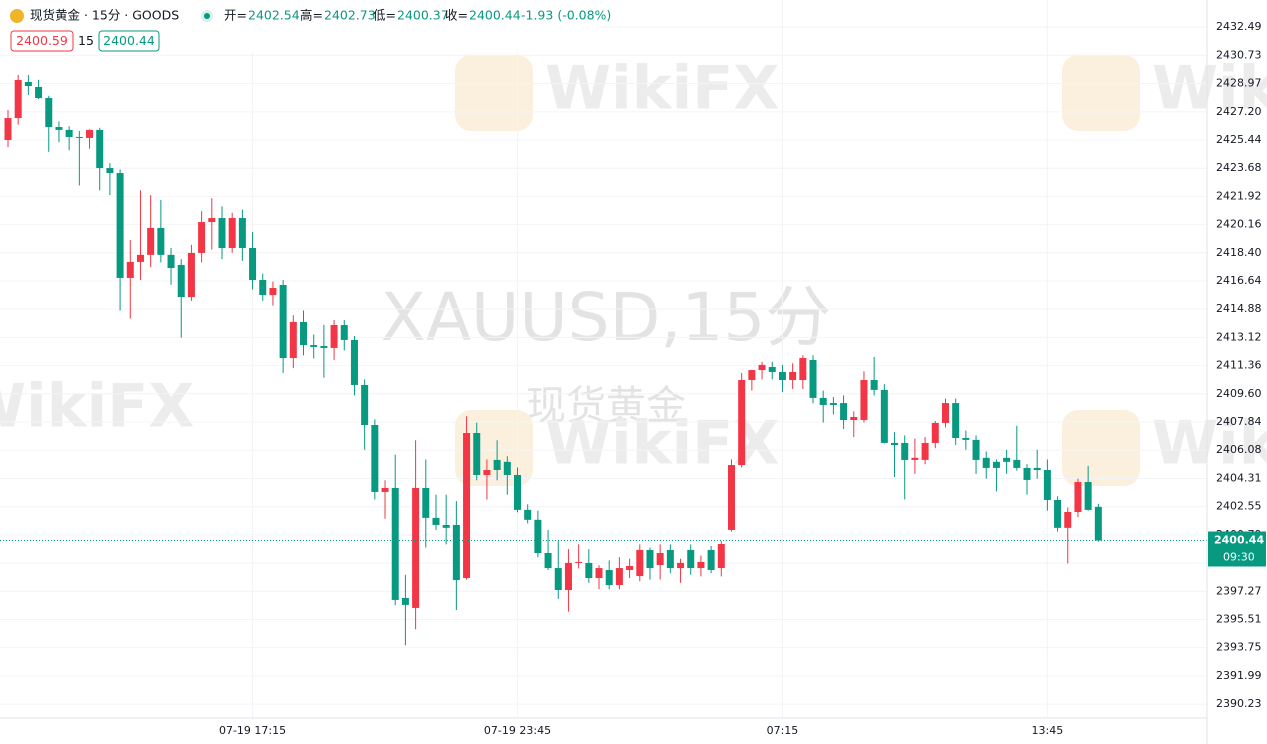 Image resolution: width=1267 pixels, height=744 pixels. I want to click on y-tick-label: 2411.36, so click(1239, 365).